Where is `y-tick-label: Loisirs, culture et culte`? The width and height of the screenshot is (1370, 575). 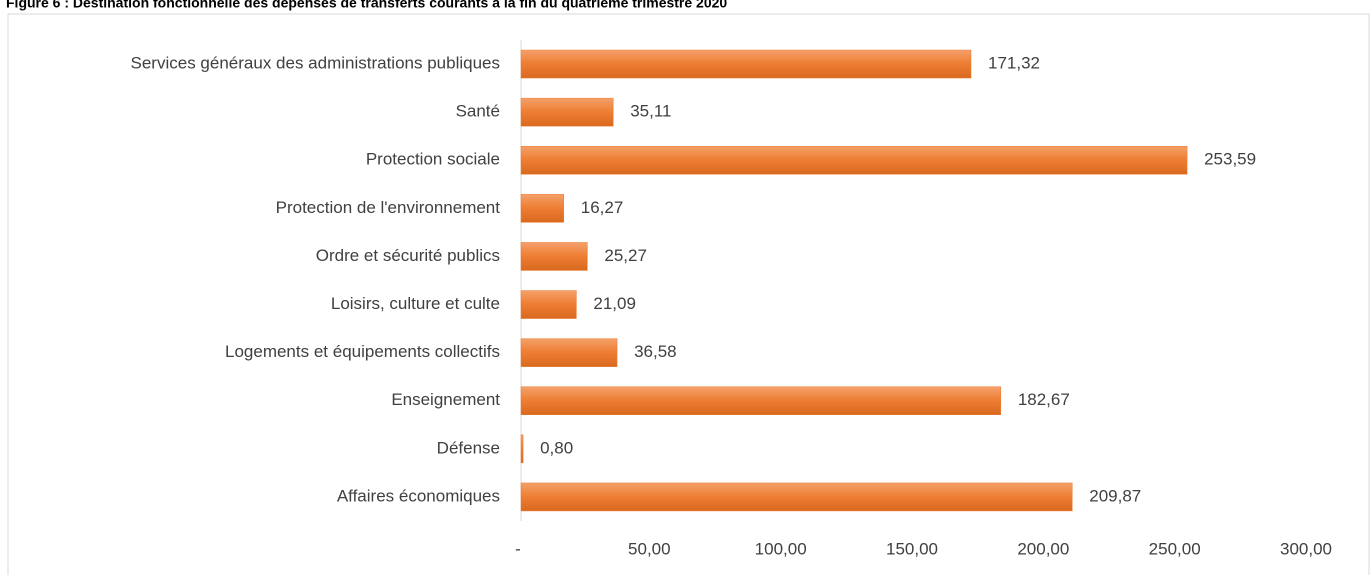
y-tick-label: Loisirs, culture et culte is located at coordinates (415, 303).